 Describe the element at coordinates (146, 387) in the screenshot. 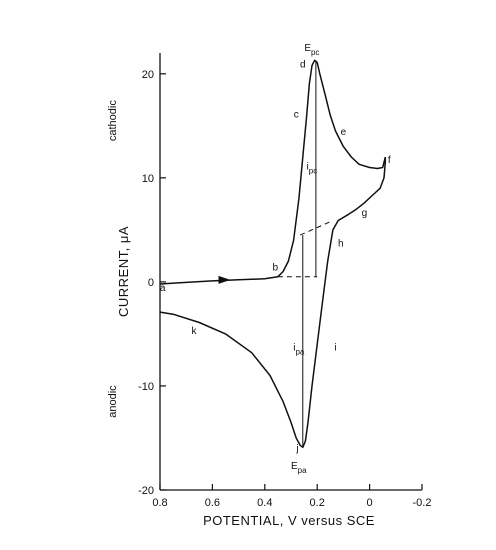

I see `y-tick-label: -10` at that location.